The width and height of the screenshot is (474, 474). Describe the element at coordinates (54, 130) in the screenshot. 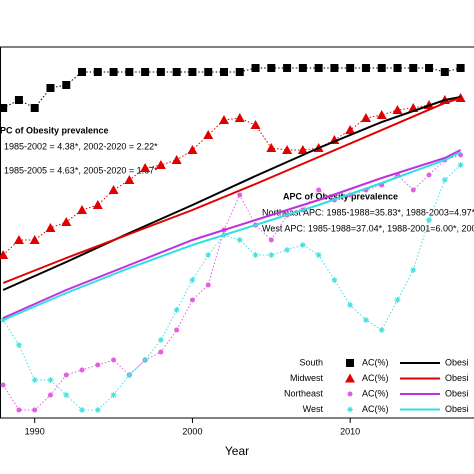

I see `annotation: PC of Obesity prevalence` at that location.